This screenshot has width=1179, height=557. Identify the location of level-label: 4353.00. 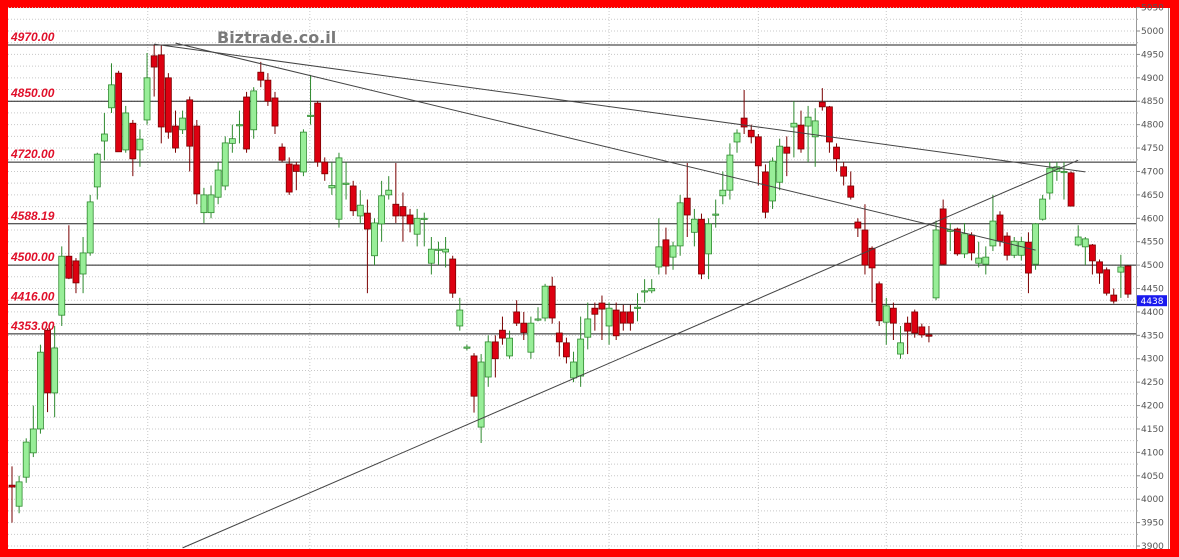
(32, 326).